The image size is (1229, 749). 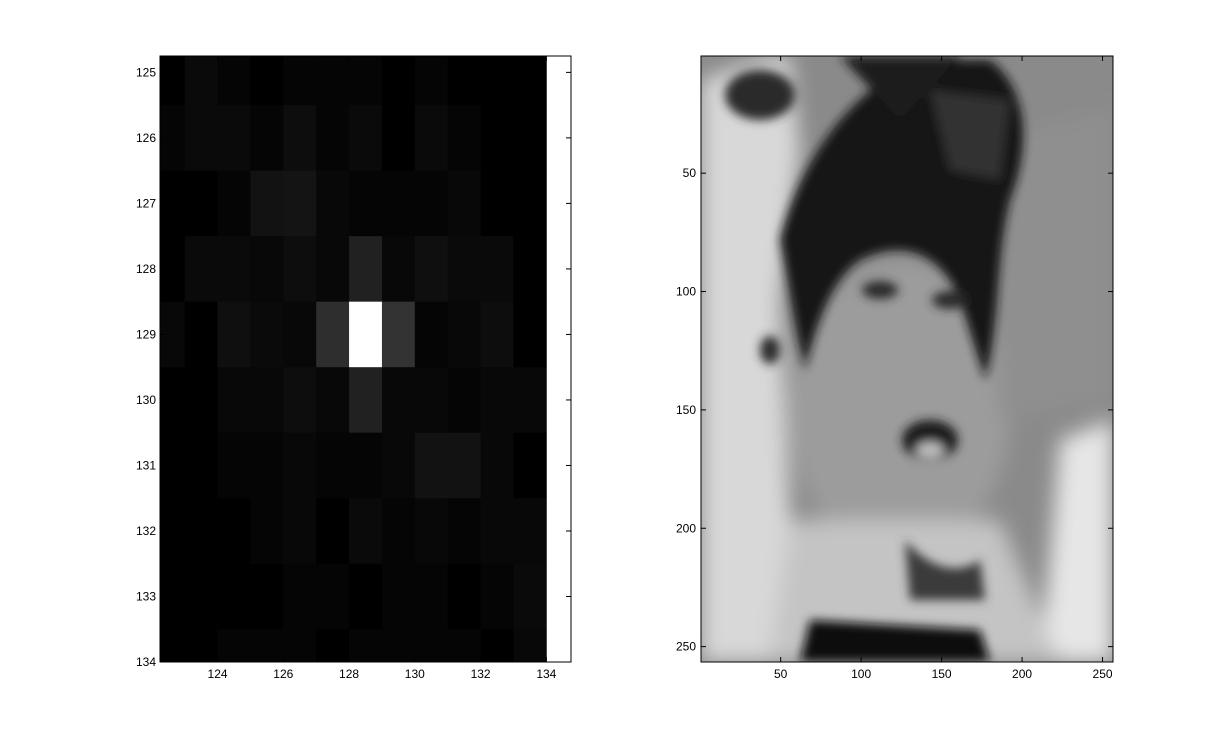 I want to click on y-tick-label: 150, so click(x=686, y=410).